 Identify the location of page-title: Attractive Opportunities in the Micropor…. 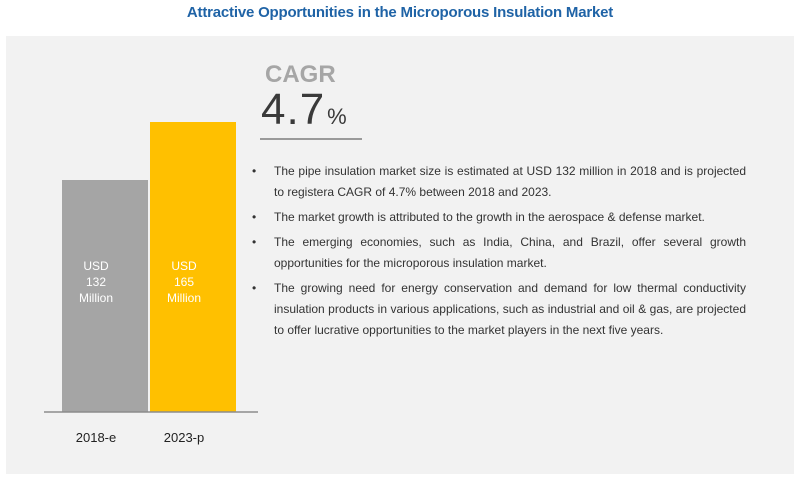
(400, 12).